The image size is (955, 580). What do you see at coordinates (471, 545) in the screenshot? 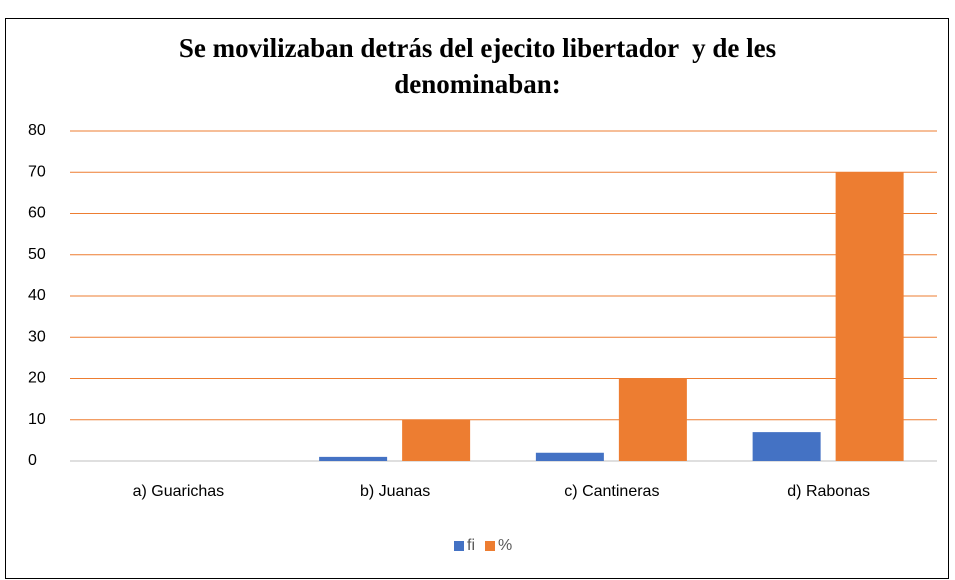
I see `legend-label: fi` at bounding box center [471, 545].